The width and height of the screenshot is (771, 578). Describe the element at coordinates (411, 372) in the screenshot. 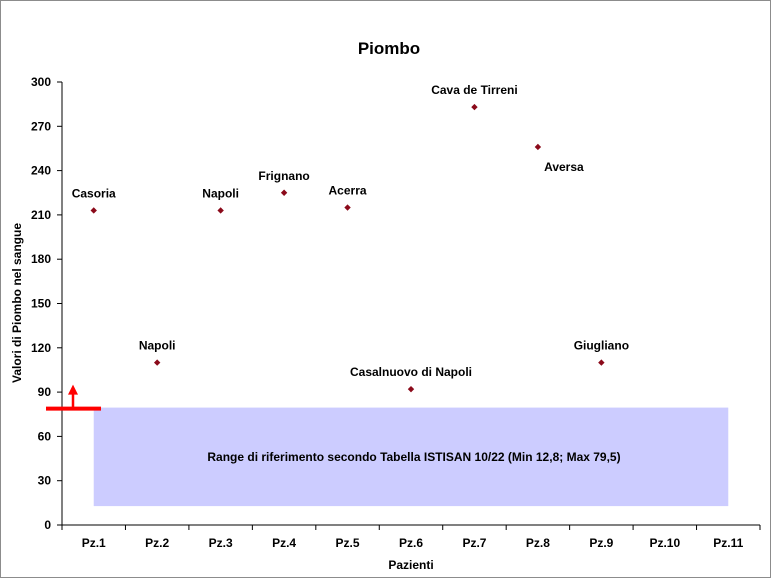

I see `data-label: Casalnuovo di Napoli` at that location.